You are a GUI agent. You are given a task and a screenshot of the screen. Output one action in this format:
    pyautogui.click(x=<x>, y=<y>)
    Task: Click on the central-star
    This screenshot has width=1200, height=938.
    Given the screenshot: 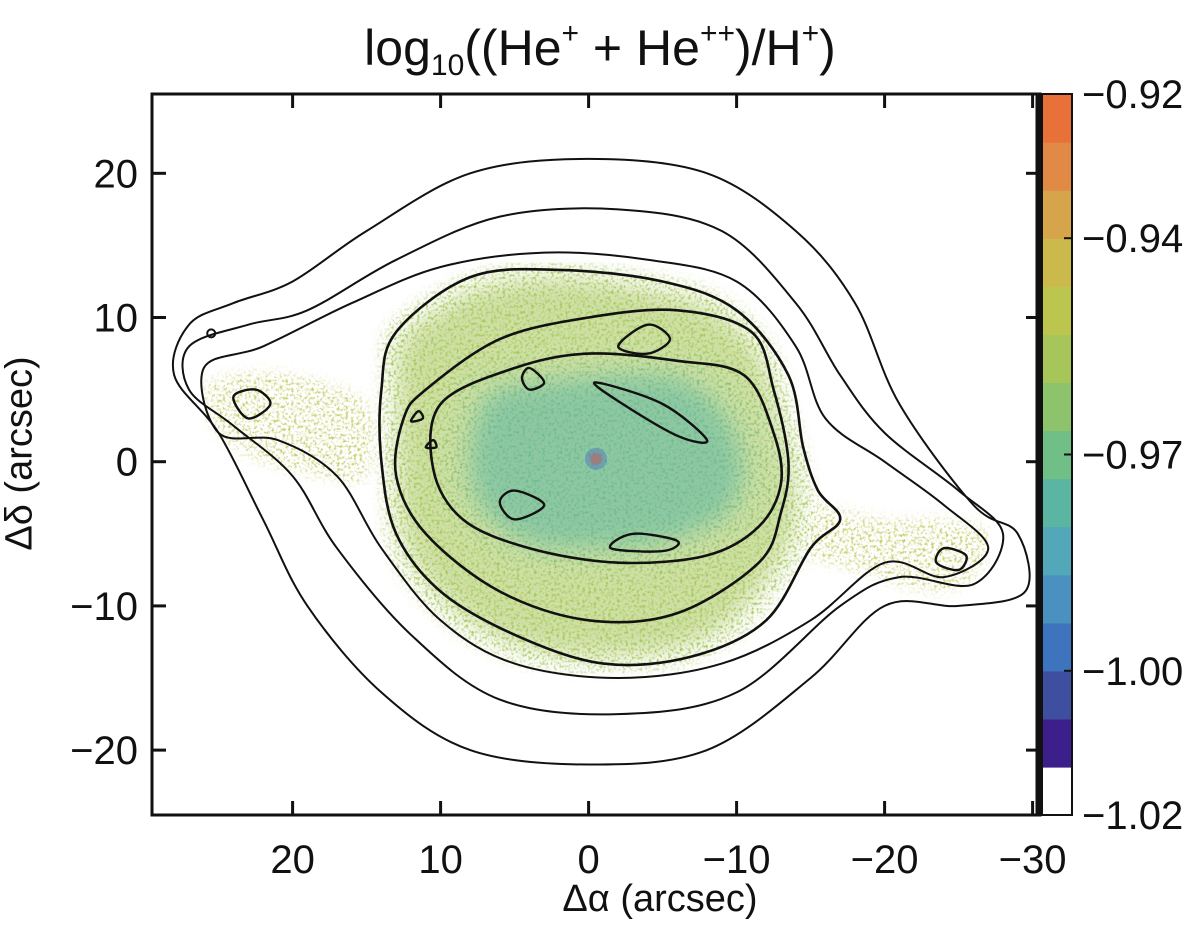 What is the action you would take?
    pyautogui.click(x=596, y=458)
    